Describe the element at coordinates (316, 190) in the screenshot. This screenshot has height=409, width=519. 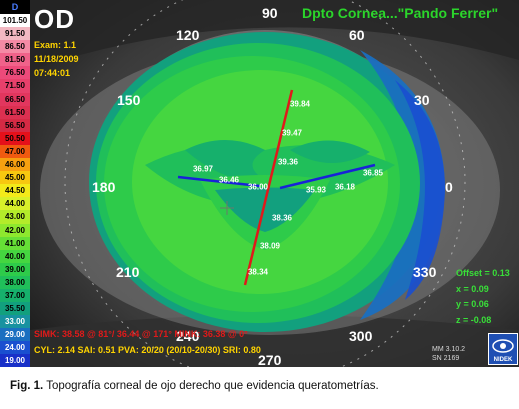
I see `k-value: 35.93` at that location.